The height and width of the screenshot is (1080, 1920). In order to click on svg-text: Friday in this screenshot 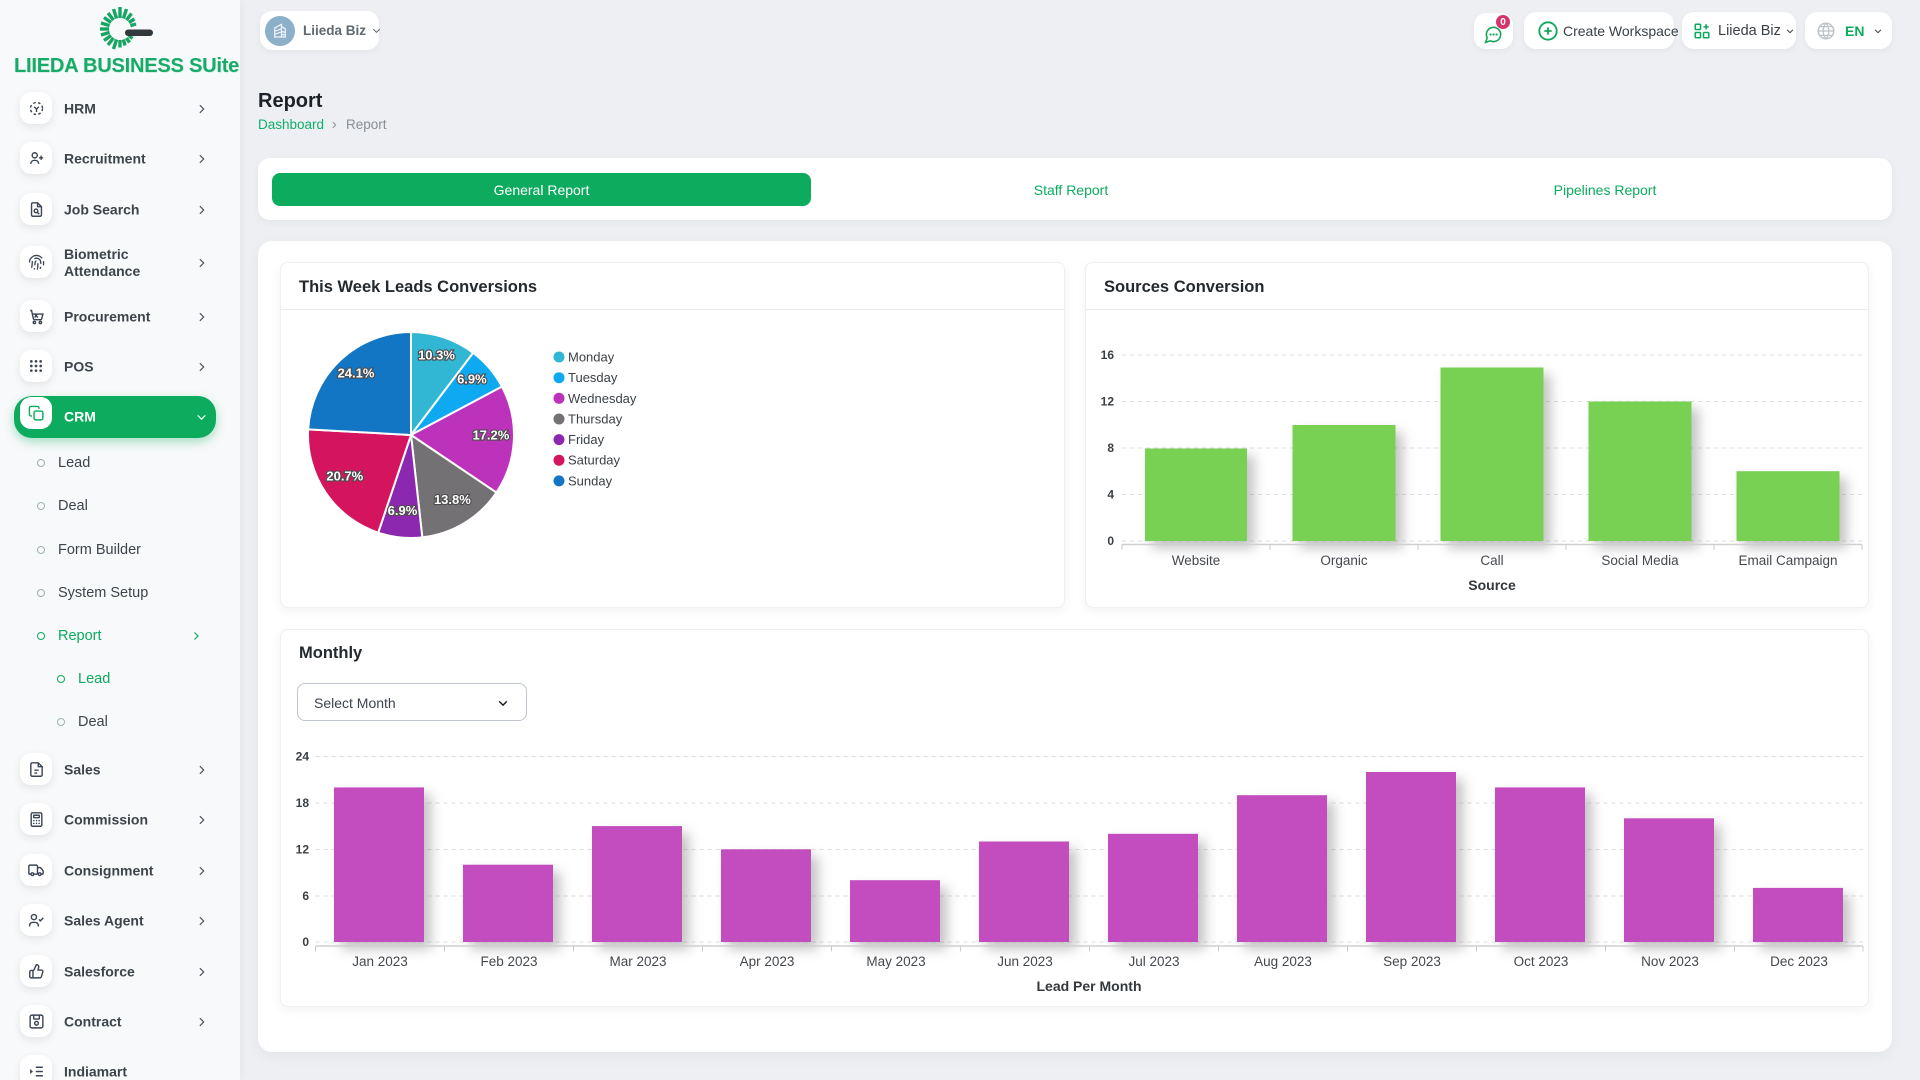, I will do `click(586, 439)`.